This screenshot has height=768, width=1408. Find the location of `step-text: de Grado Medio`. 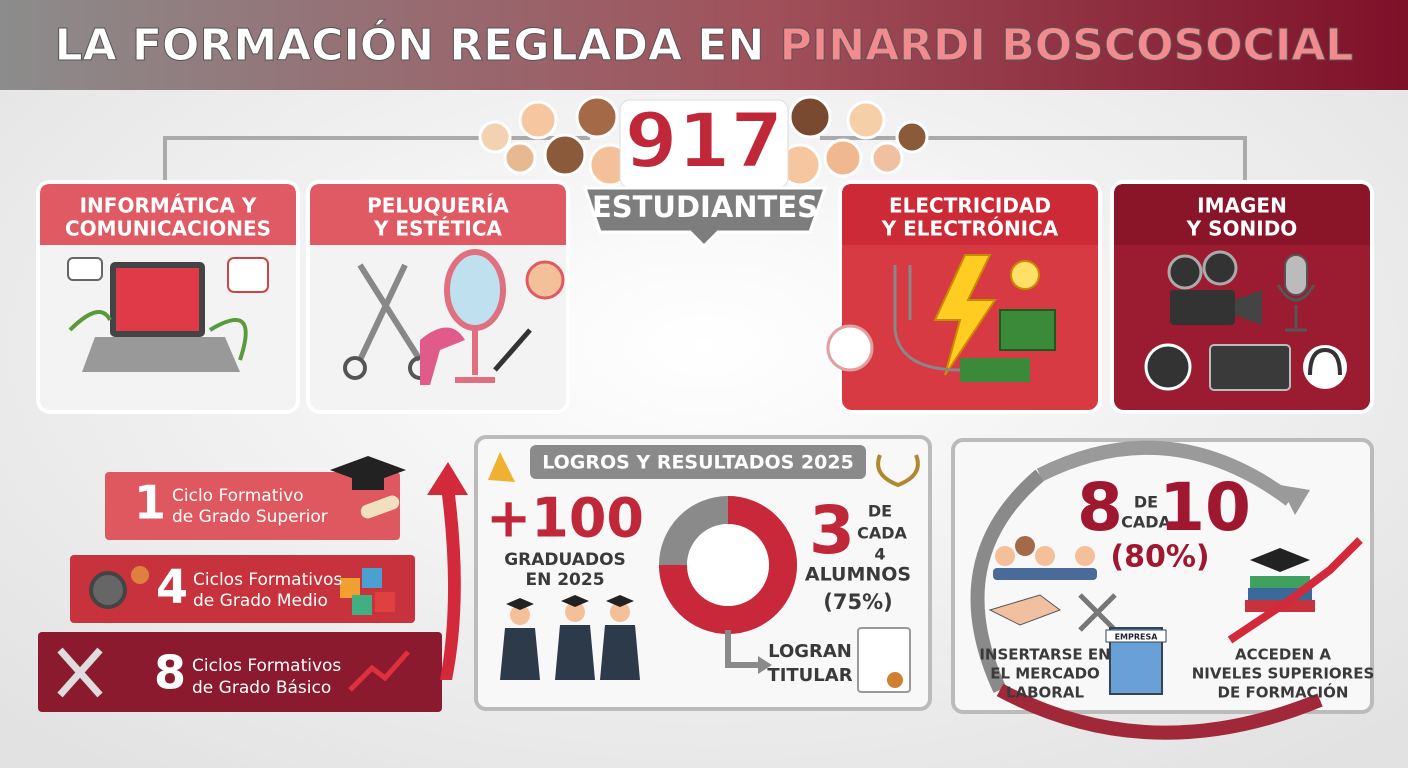

step-text: de Grado Medio is located at coordinates (260, 601).